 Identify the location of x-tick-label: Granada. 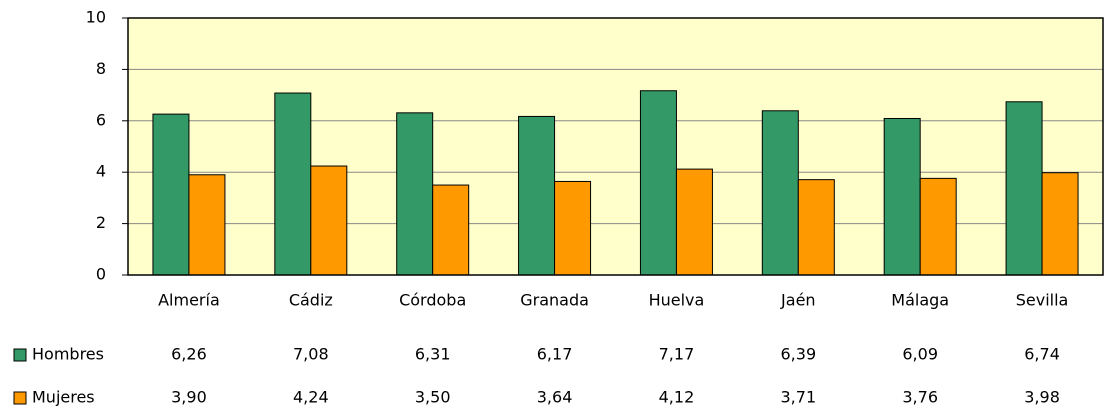
(554, 300).